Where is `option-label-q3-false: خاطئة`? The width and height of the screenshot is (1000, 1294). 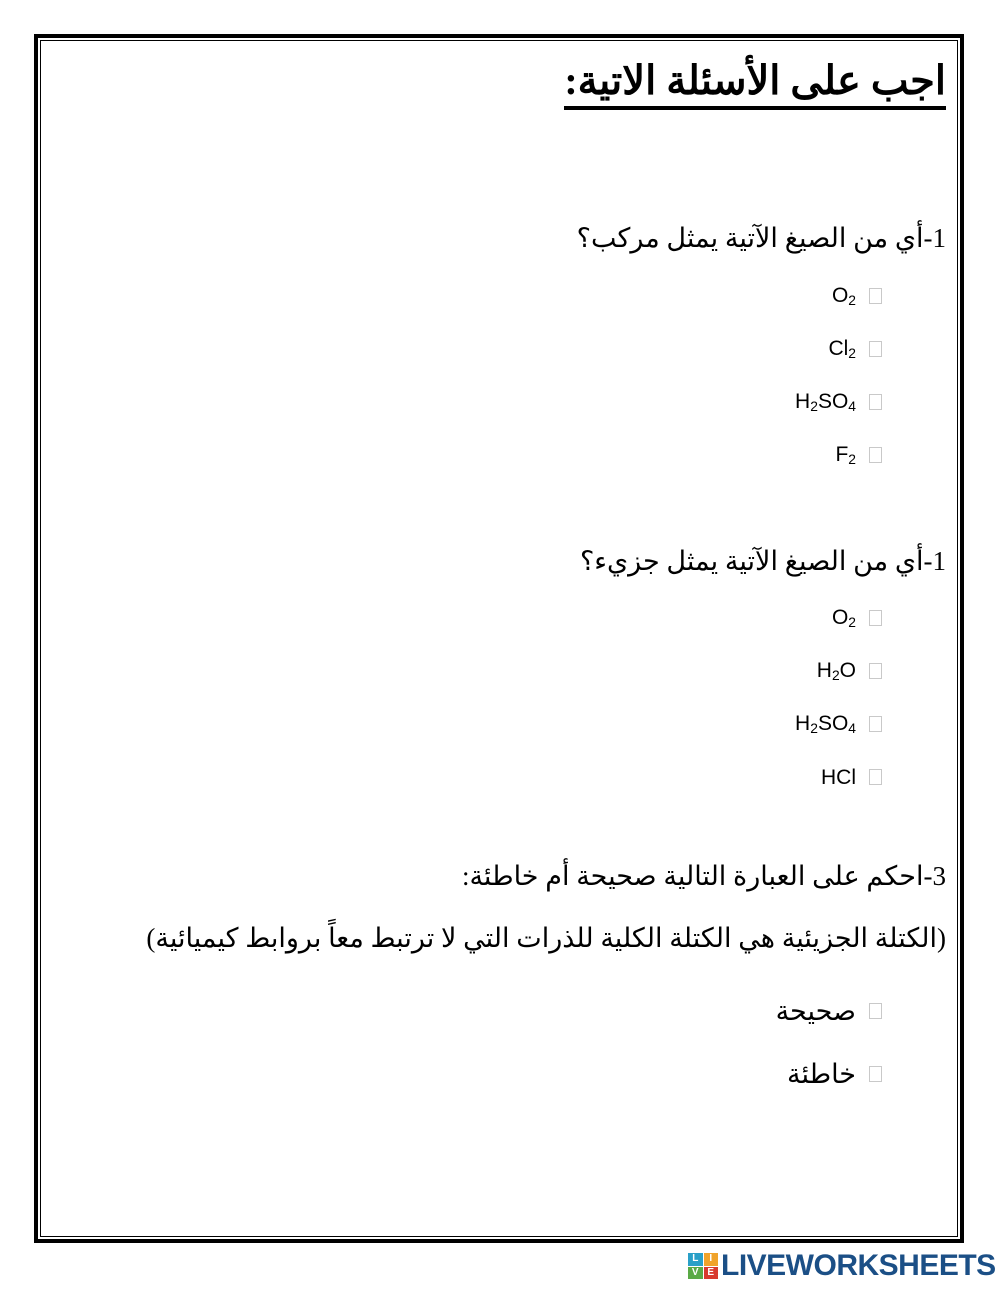
option-label-q3-false: خاطئة is located at coordinates (821, 1073).